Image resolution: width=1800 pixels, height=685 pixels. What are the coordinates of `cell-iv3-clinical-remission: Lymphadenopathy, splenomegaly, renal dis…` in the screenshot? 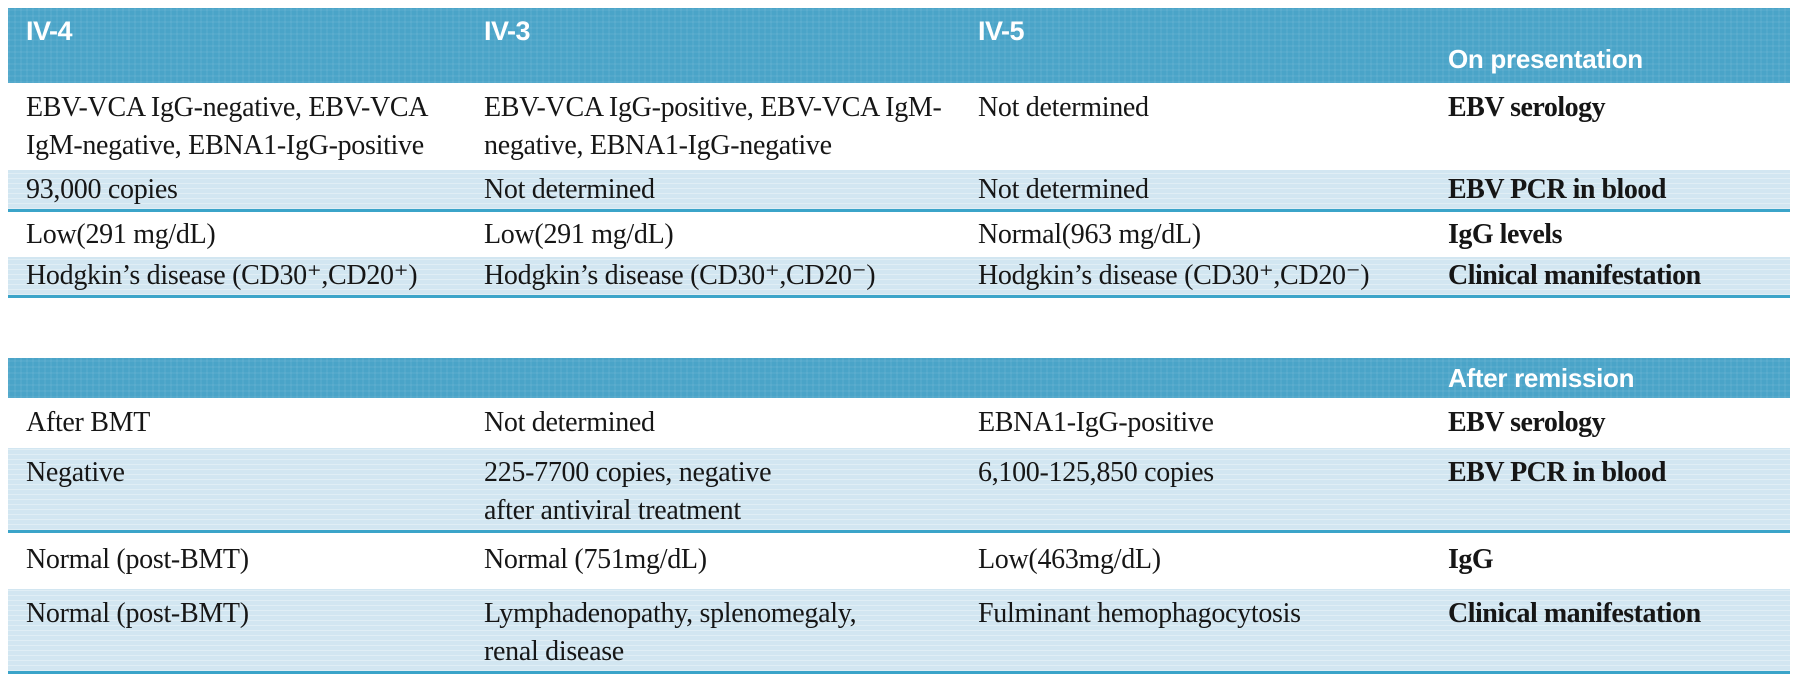 It's located at (670, 632).